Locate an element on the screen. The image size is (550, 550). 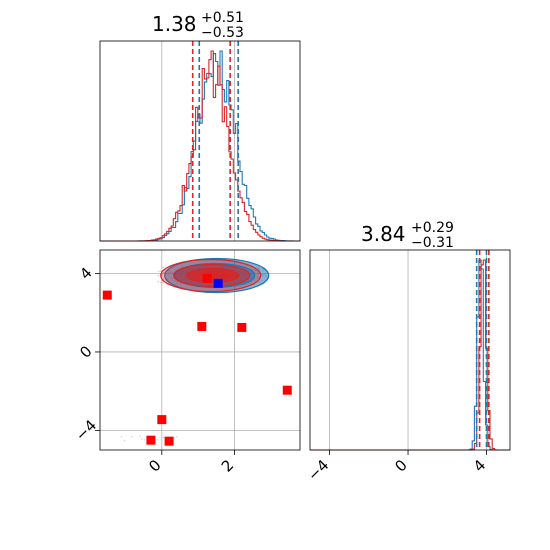
tick-label-hist-y-2: 4 is located at coordinates (479, 465).